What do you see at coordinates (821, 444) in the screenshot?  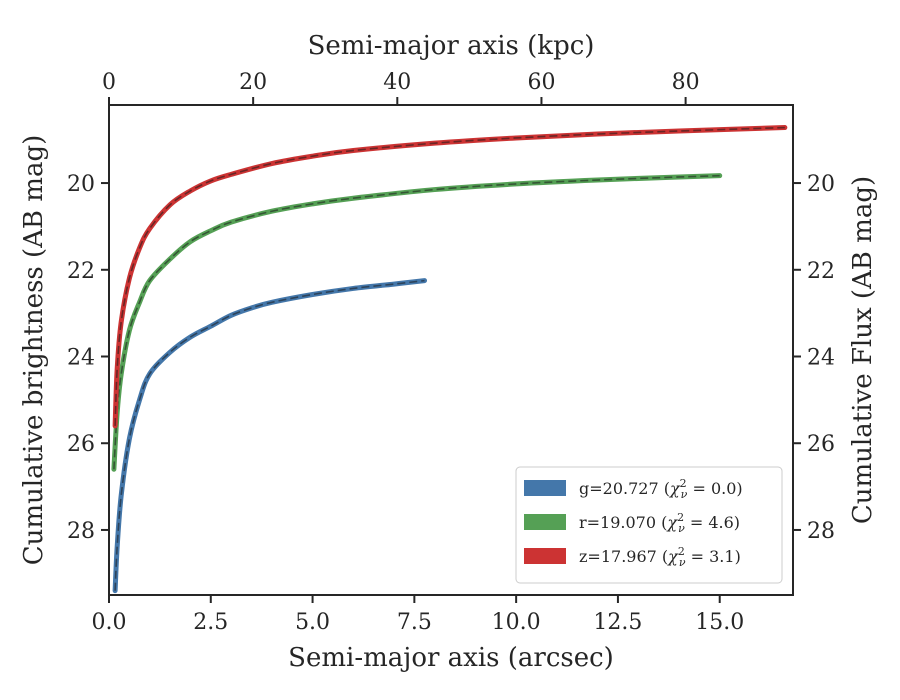 I see `y2-tick-label: 26` at bounding box center [821, 444].